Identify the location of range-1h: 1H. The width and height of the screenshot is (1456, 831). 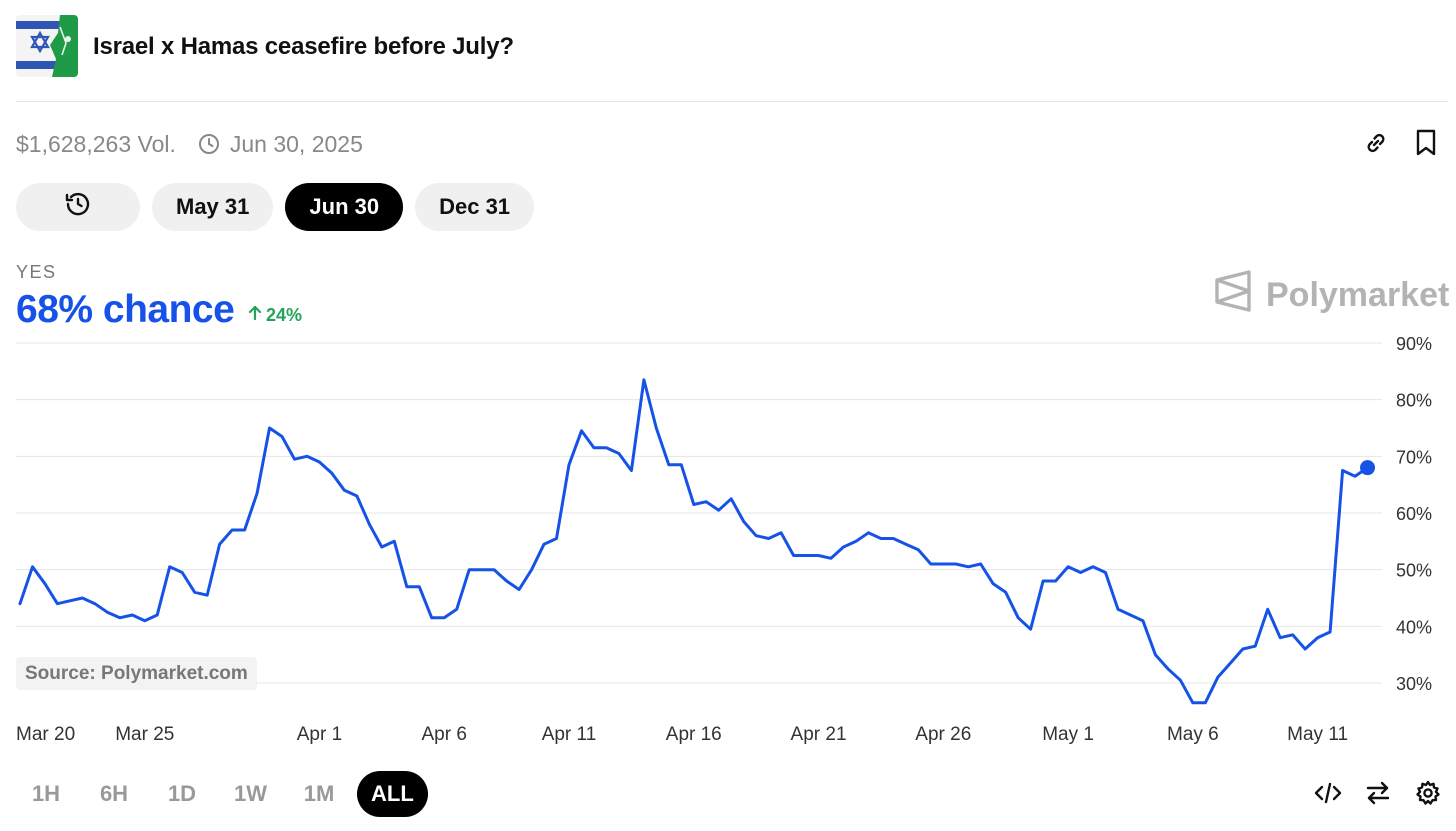
(46, 793).